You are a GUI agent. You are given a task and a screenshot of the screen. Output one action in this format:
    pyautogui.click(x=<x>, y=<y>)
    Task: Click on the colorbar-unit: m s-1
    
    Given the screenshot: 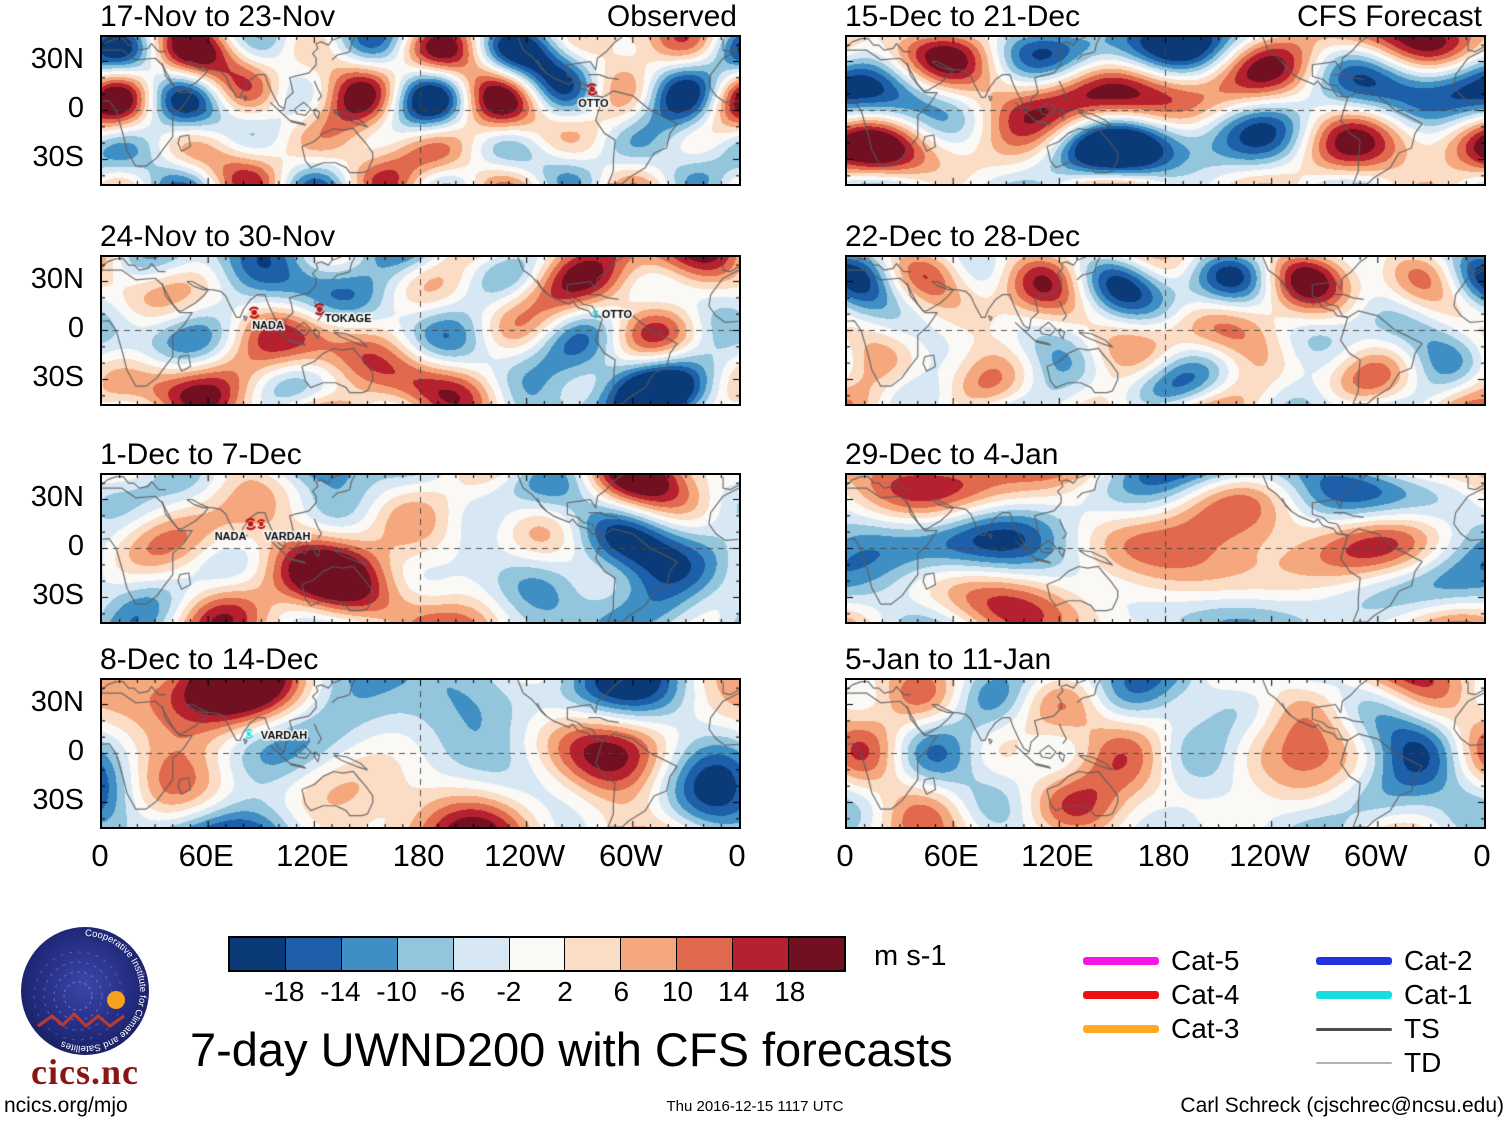 What is the action you would take?
    pyautogui.click(x=910, y=956)
    